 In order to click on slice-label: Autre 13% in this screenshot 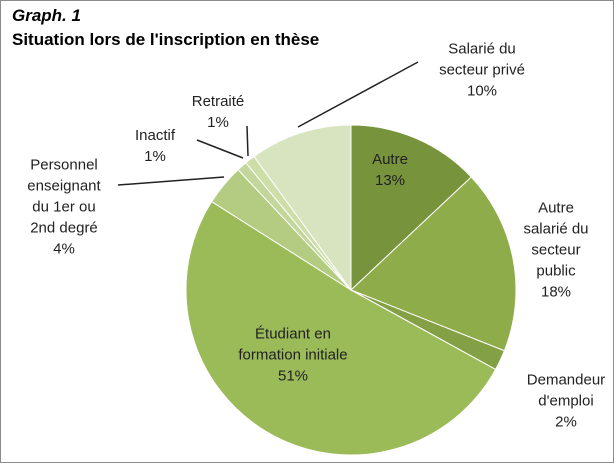, I will do `click(390, 170)`.